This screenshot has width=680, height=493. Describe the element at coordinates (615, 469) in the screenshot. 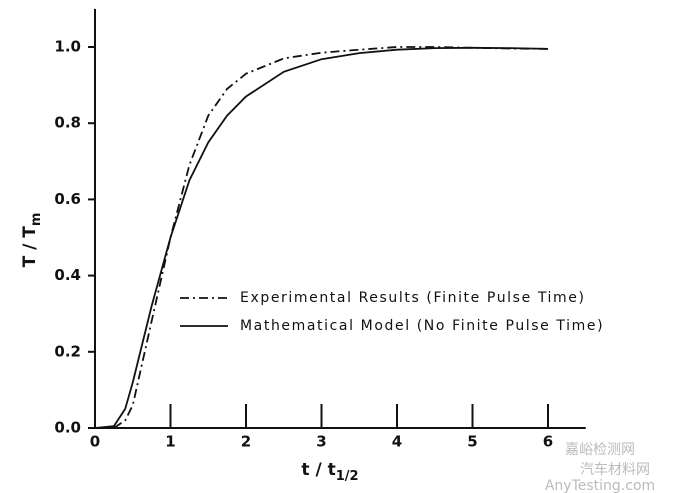

I see `watermark: 汽车材料网` at that location.